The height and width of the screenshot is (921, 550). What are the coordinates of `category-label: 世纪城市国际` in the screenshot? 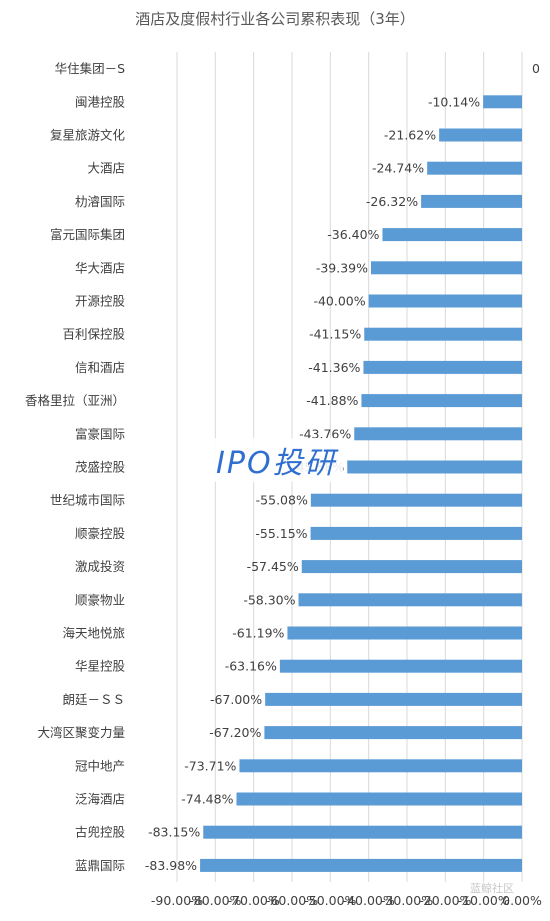 It's located at (87, 500).